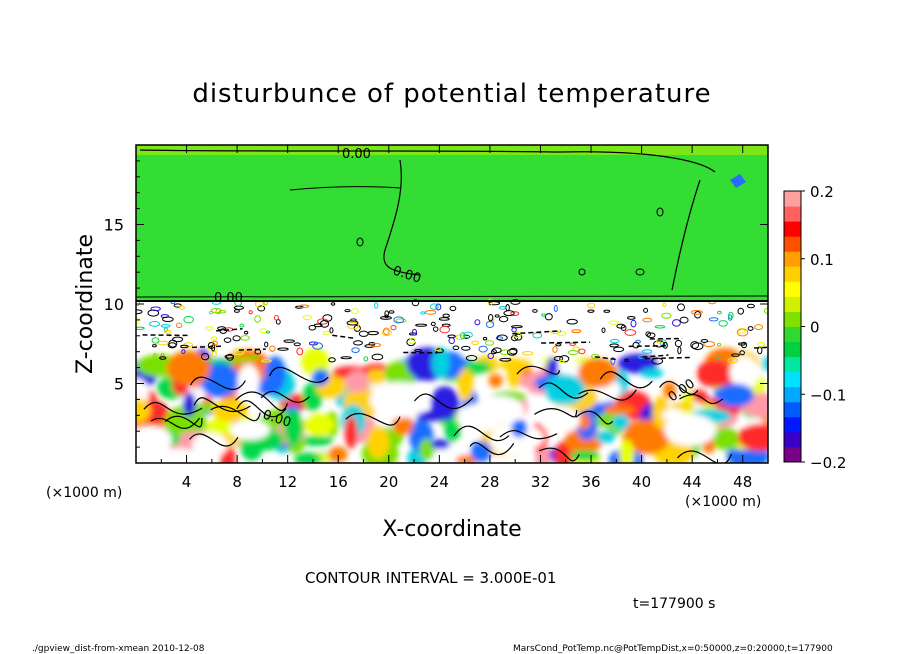  What do you see at coordinates (451, 94) in the screenshot?
I see `chart-title: disturbunce of potential temperature` at bounding box center [451, 94].